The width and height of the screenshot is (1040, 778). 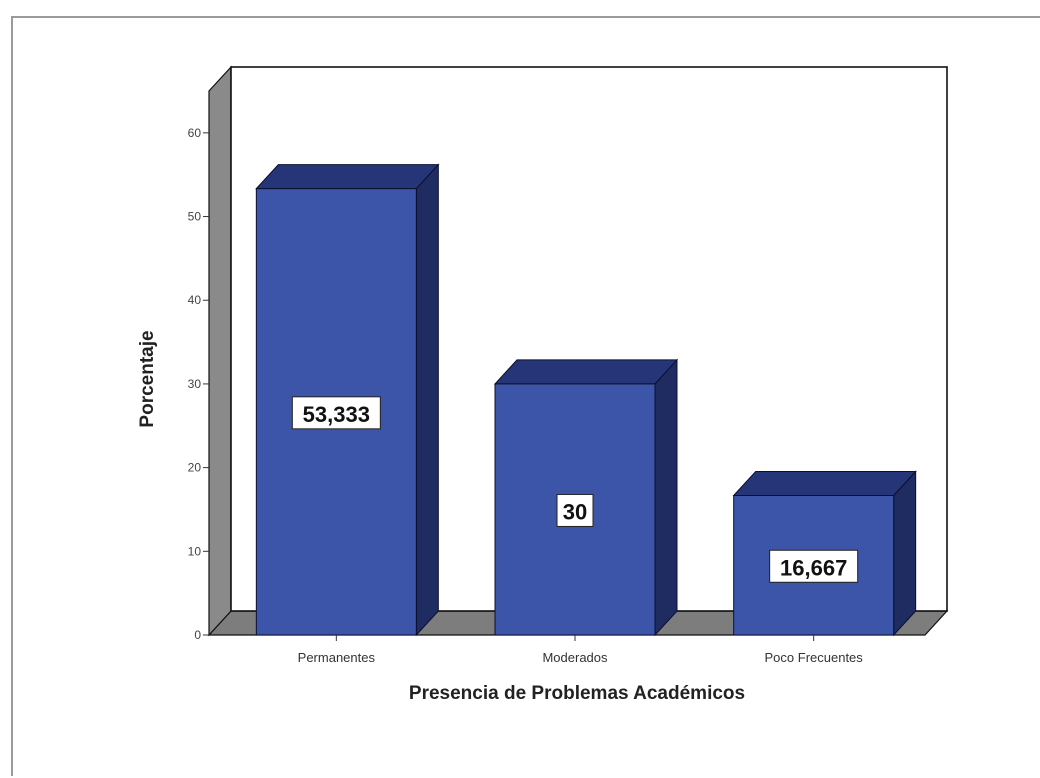 What do you see at coordinates (337, 657) in the screenshot?
I see `x-tick-label: Permanentes` at bounding box center [337, 657].